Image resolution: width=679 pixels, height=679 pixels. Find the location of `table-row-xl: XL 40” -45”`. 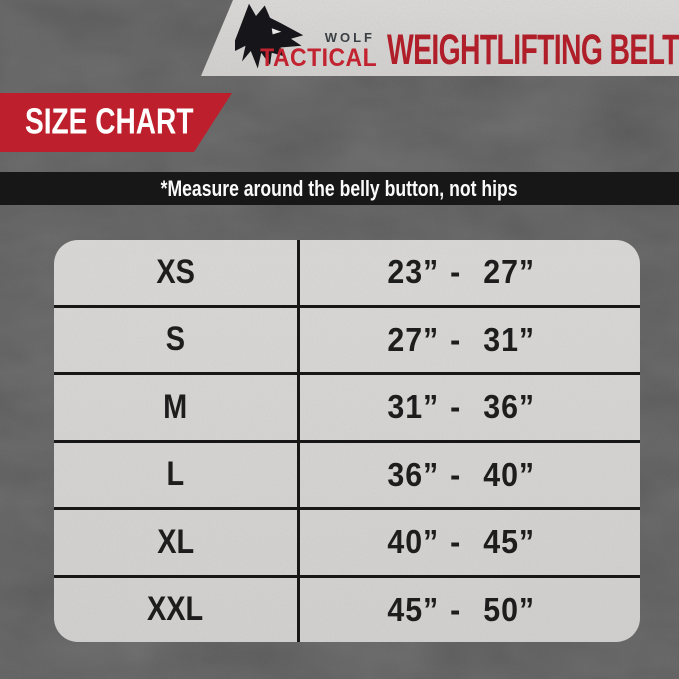

table-row-xl: XL 40” -45” is located at coordinates (347, 541).